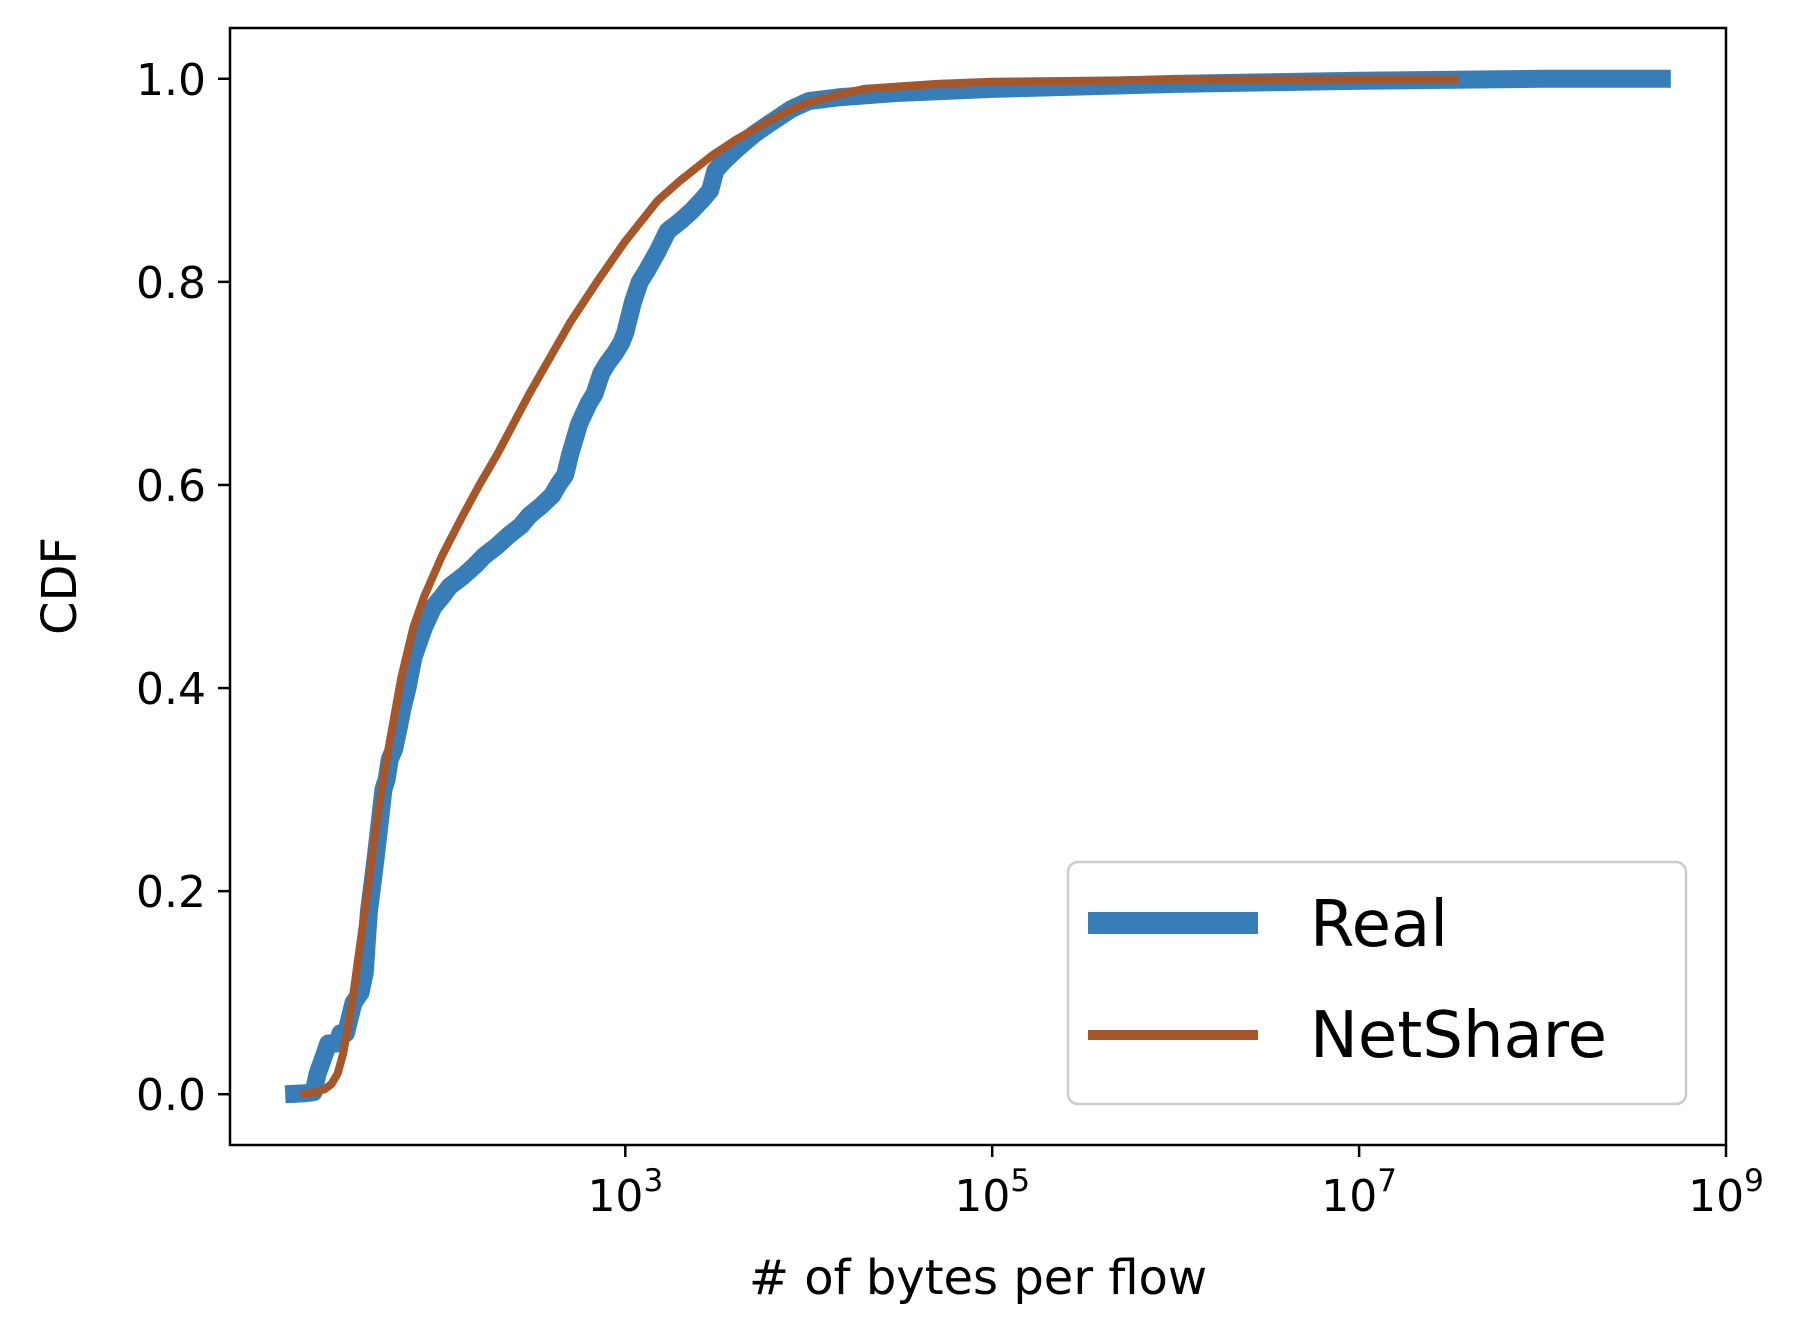 The height and width of the screenshot is (1332, 1793). I want to click on legend-label-netshare: NetShare, so click(1458, 1036).